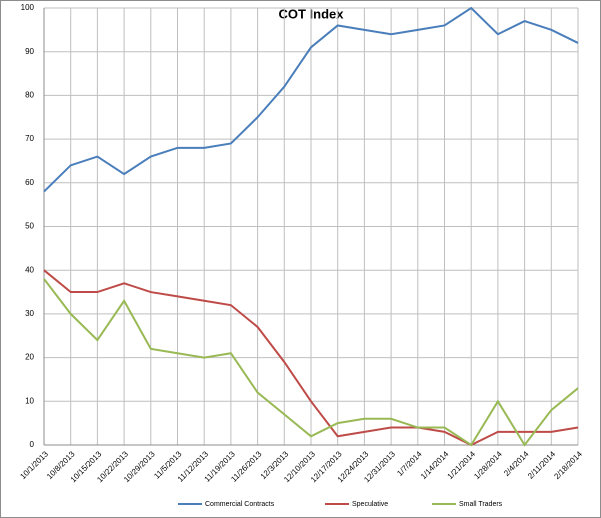 The width and height of the screenshot is (601, 518). What do you see at coordinates (29, 182) in the screenshot?
I see `y-tick-label: 60` at bounding box center [29, 182].